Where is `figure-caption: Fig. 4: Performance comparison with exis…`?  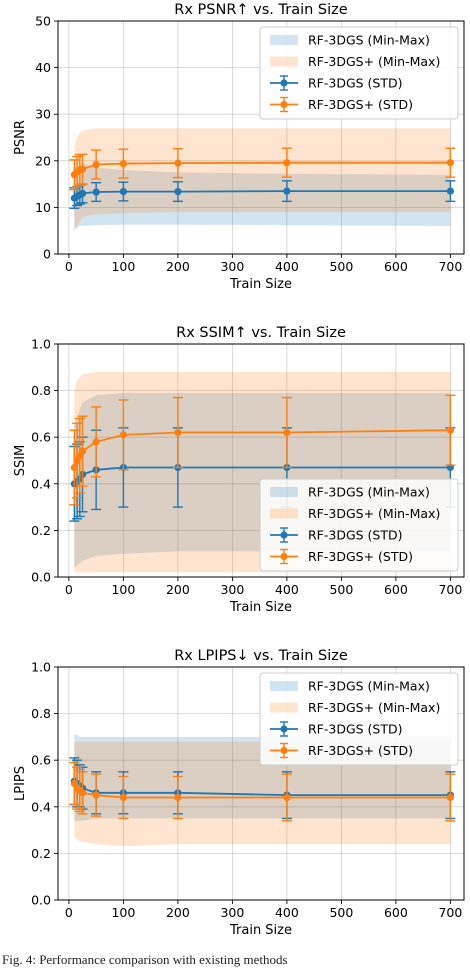
figure-caption: Fig. 4: Performance comparison with exis… is located at coordinates (145, 959).